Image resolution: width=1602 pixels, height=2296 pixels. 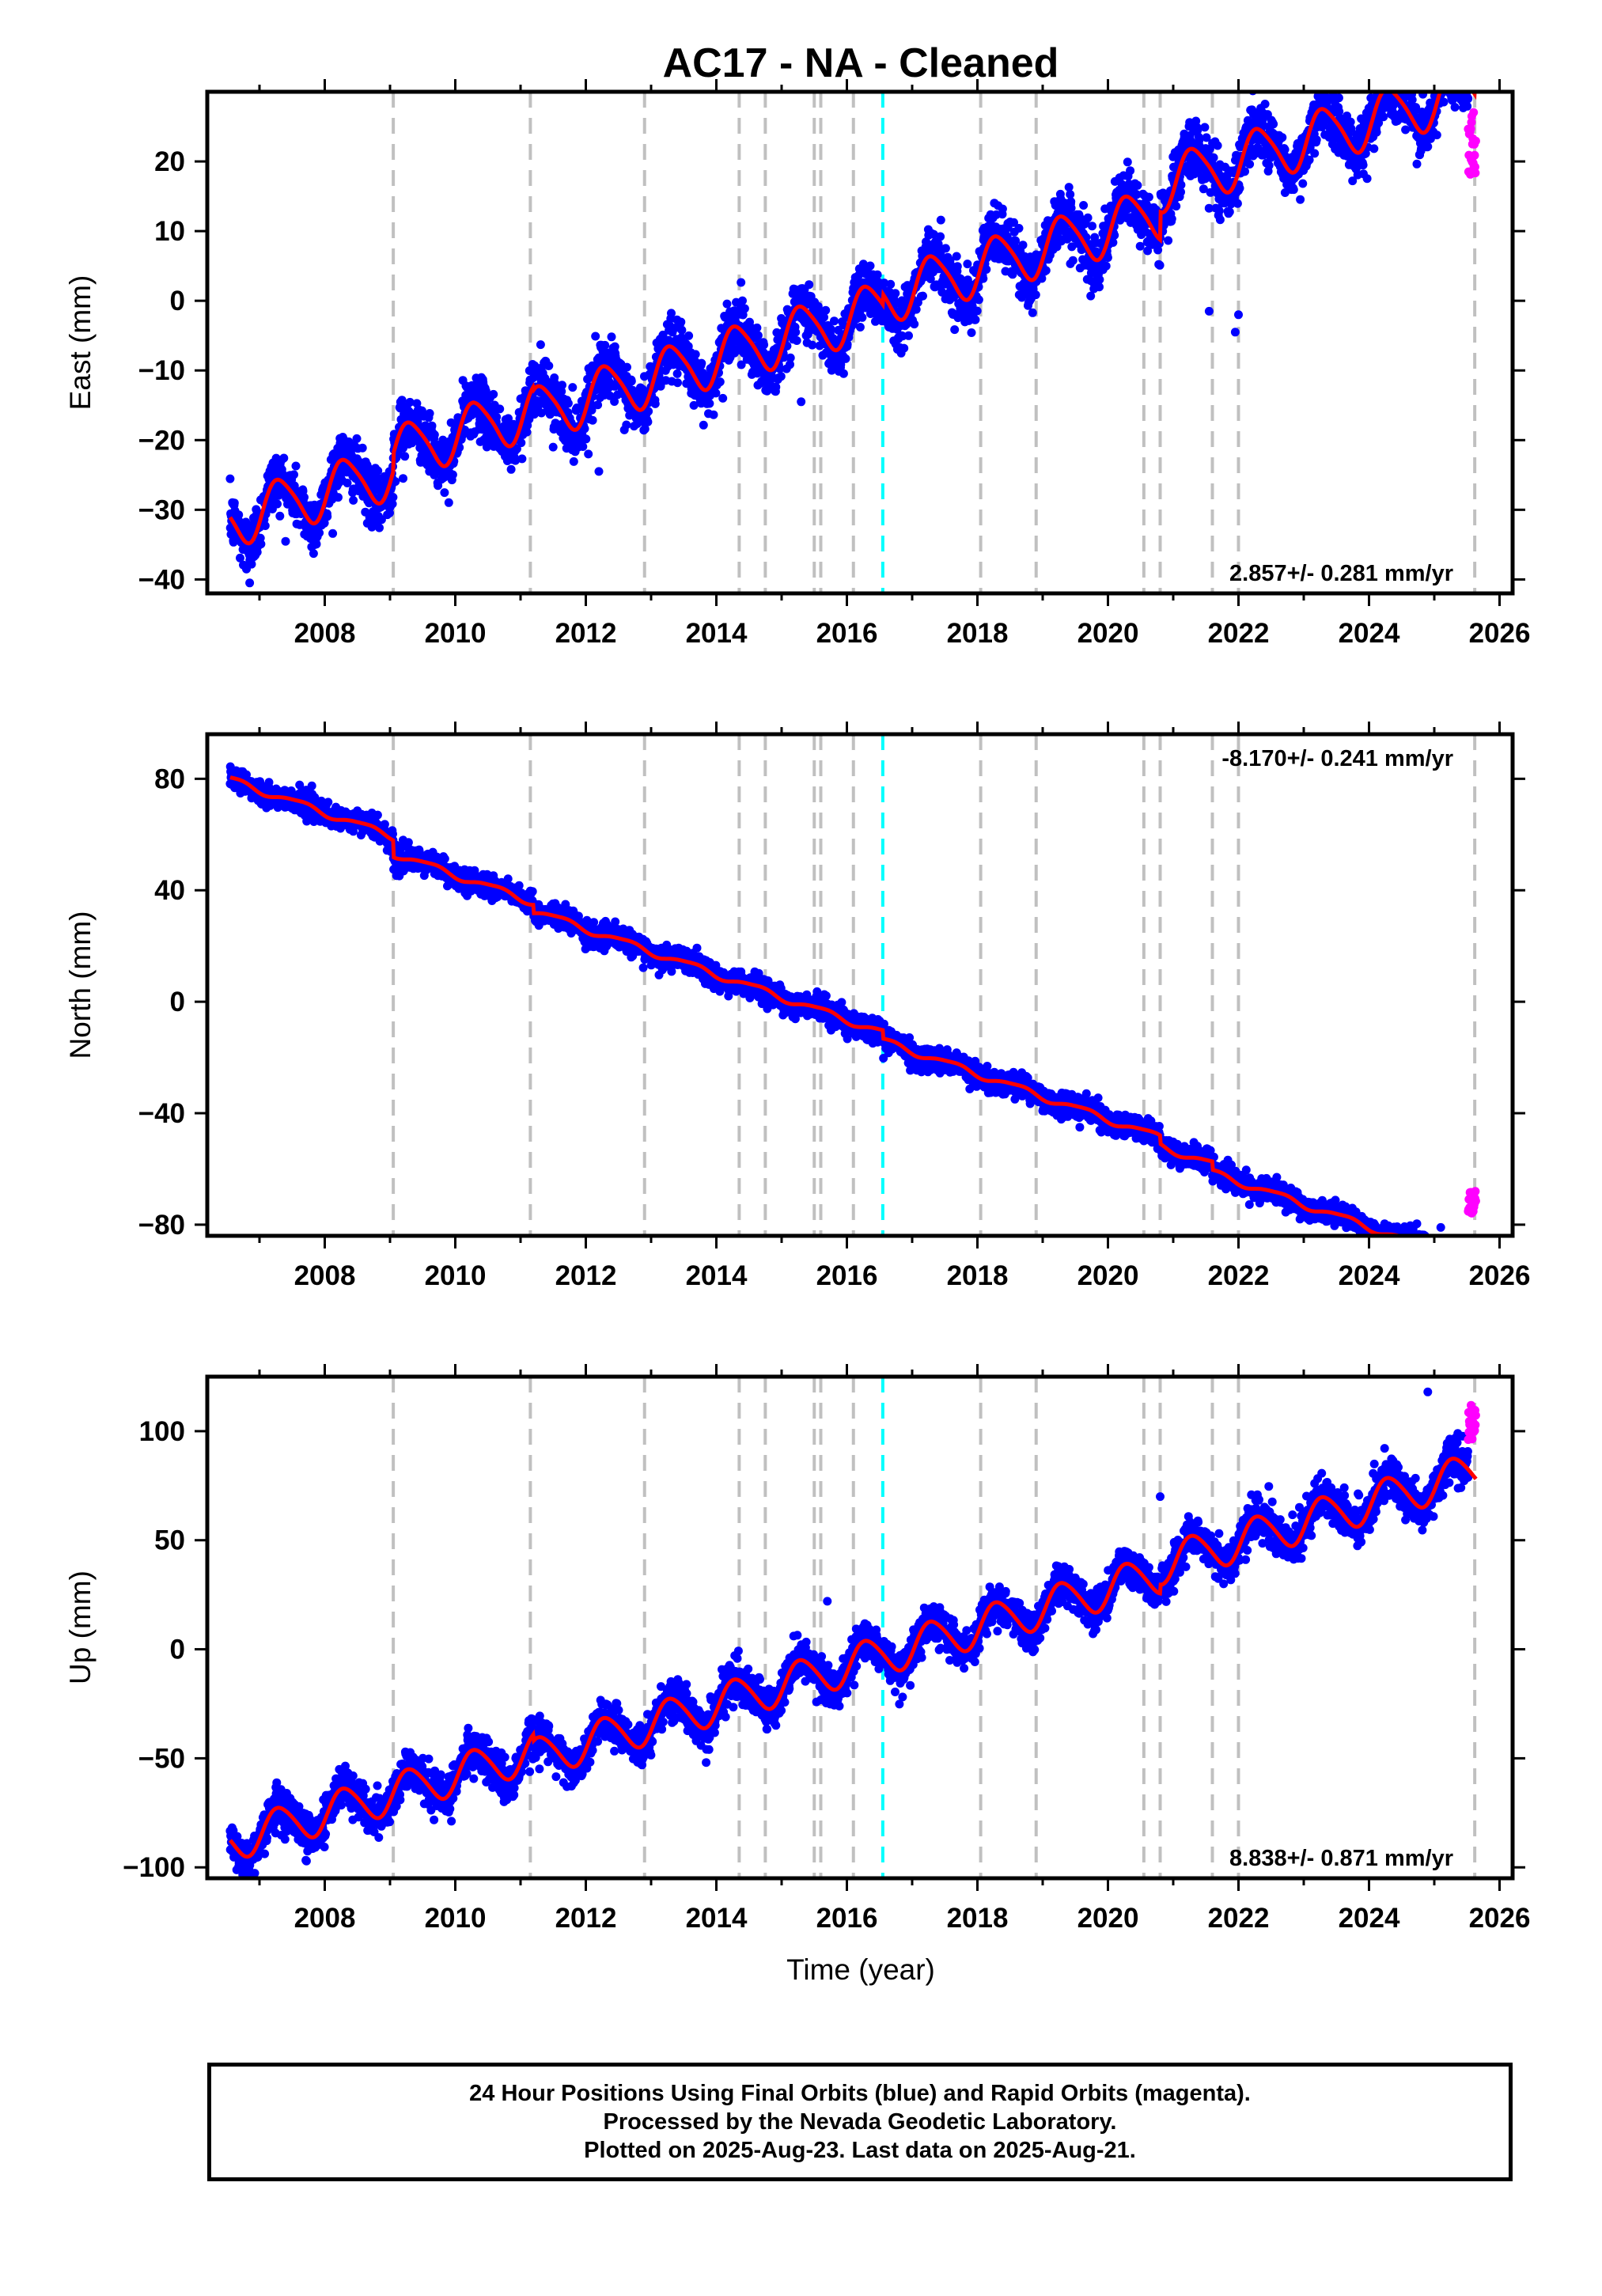 I want to click on east-y-tick-label: −20, so click(x=161, y=441).